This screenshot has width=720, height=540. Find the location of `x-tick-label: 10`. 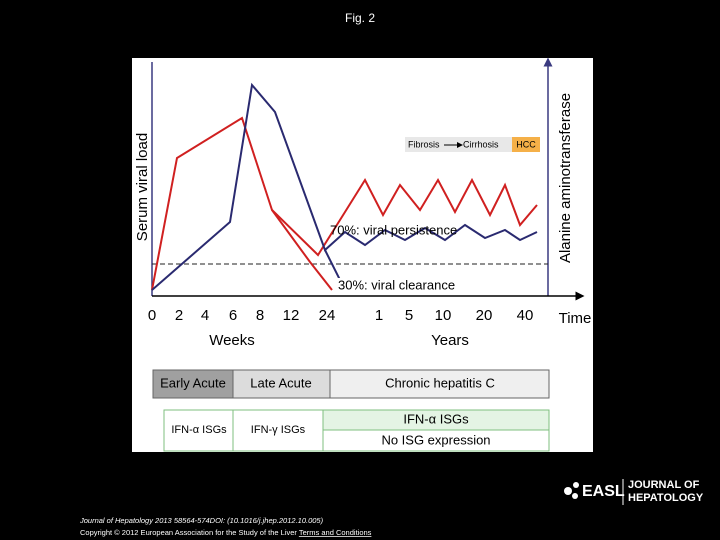

x-tick-label: 10 is located at coordinates (443, 315).